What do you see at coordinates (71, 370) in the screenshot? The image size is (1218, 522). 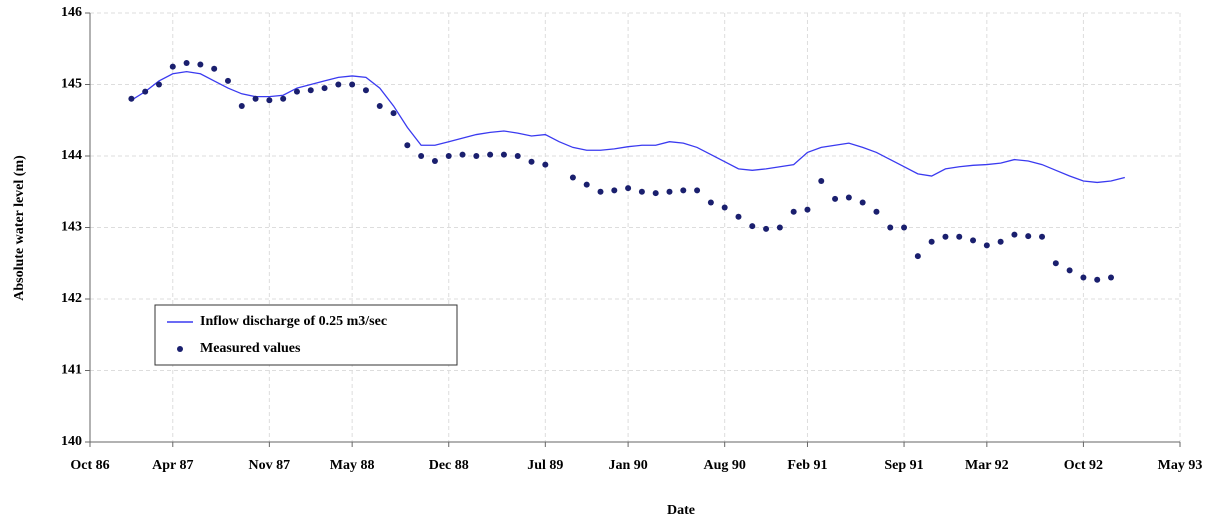 I see `y-tick-label: 141` at bounding box center [71, 370].